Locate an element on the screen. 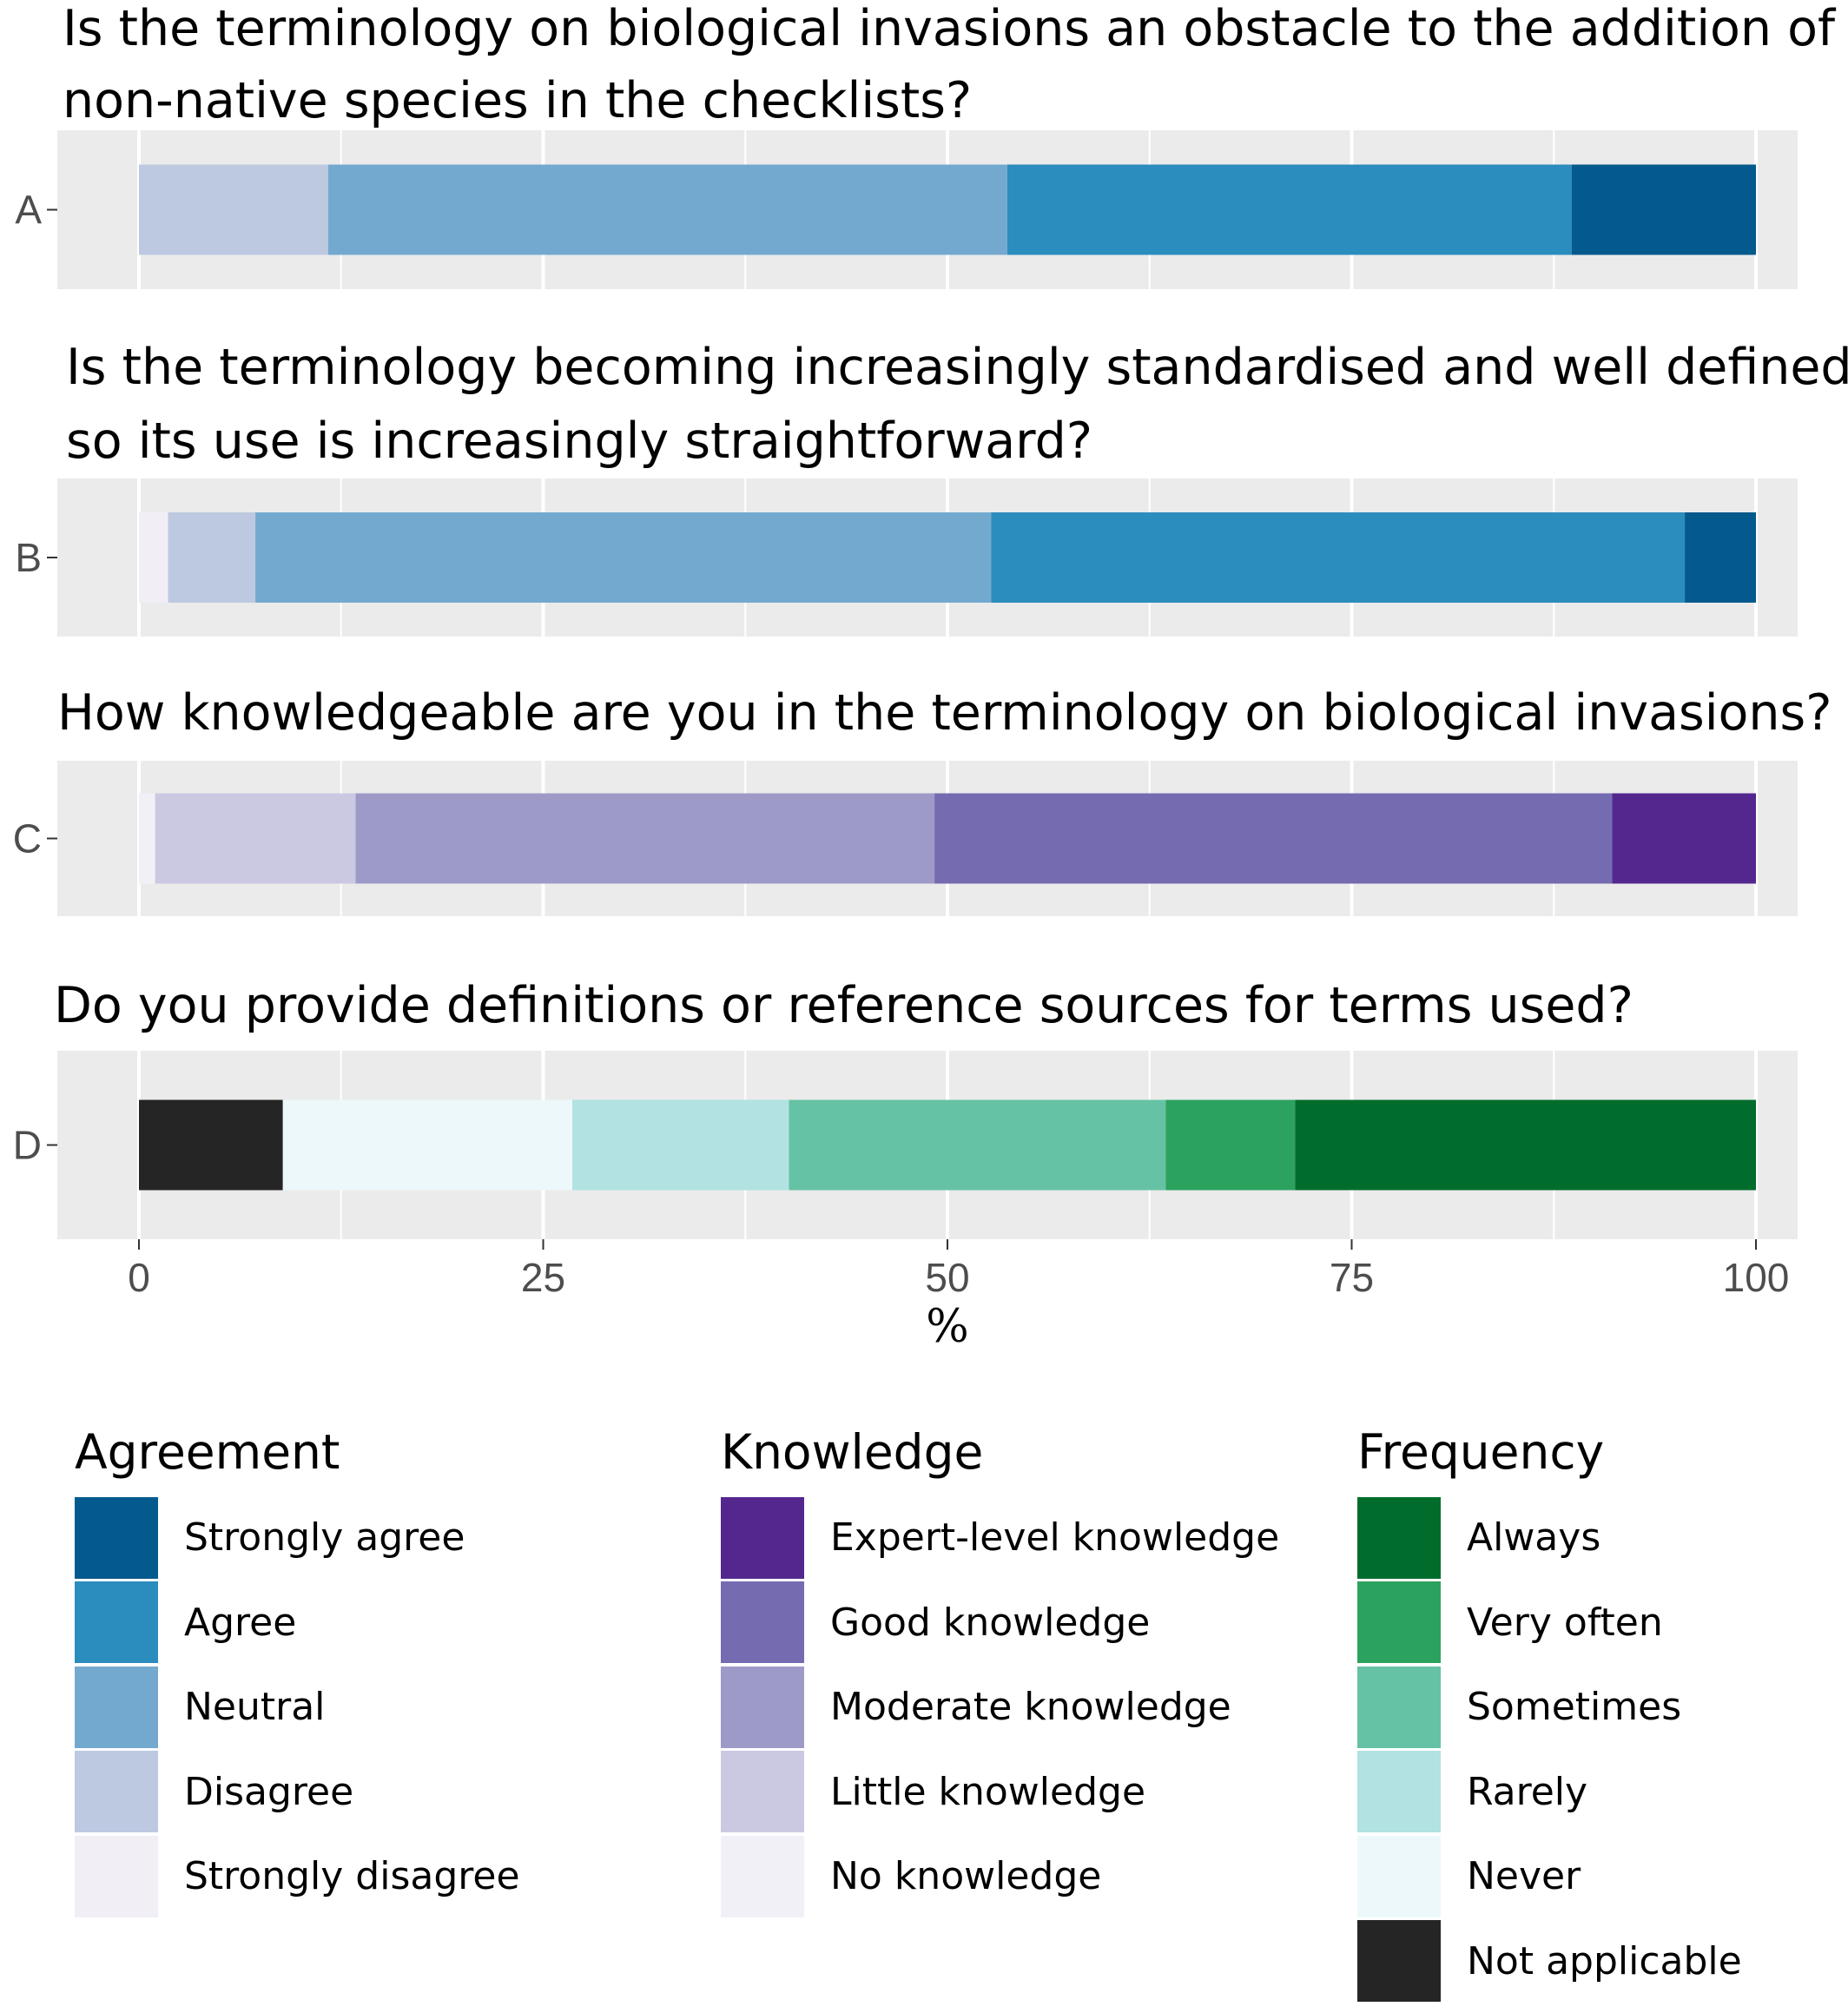 Image resolution: width=1848 pixels, height=2013 pixels. legend-item-no-knowledge: No knowledge is located at coordinates (1000, 1877).